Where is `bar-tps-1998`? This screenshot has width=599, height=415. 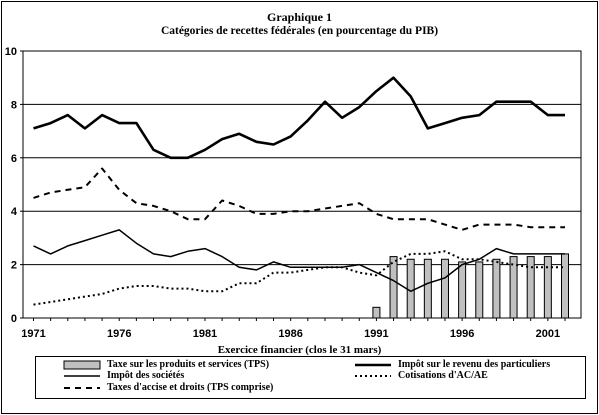 bar-tps-1998 is located at coordinates (496, 288).